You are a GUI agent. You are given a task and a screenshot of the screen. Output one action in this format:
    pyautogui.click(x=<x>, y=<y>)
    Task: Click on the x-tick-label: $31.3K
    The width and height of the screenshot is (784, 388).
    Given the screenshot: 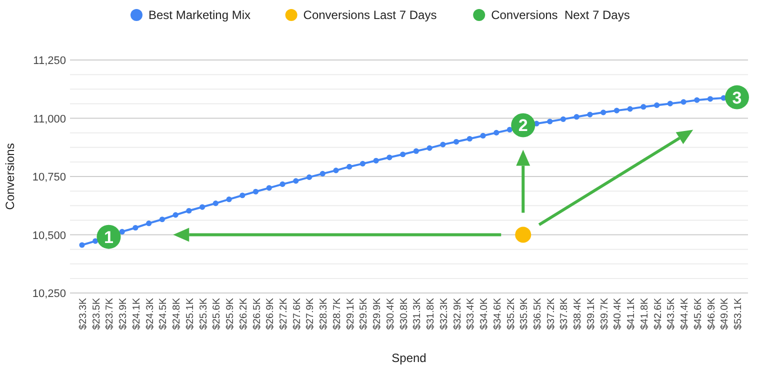 What is the action you would take?
    pyautogui.click(x=418, y=314)
    